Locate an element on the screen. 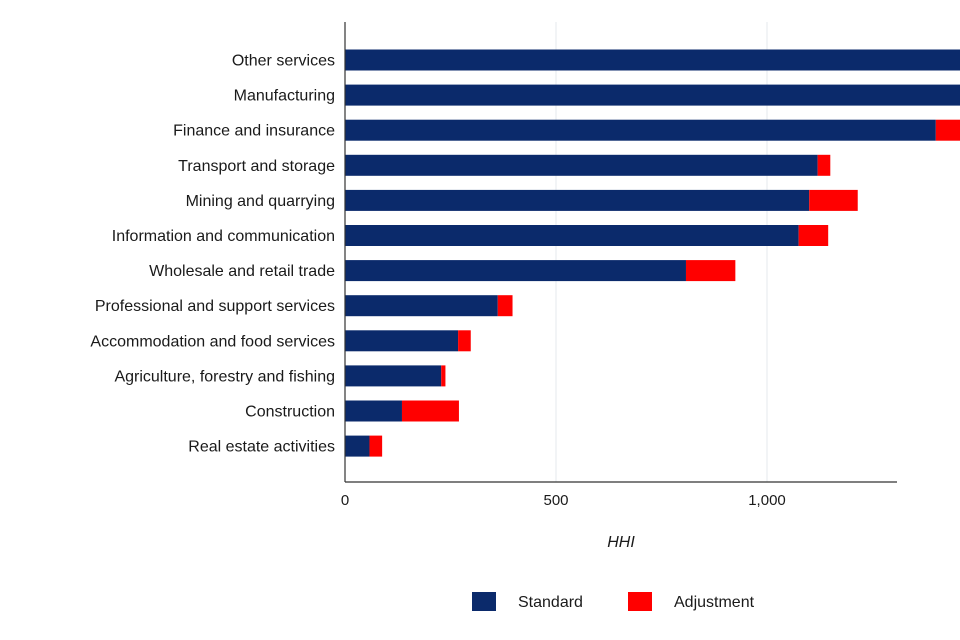  legend: Standard Adjustment is located at coordinates (613, 601).